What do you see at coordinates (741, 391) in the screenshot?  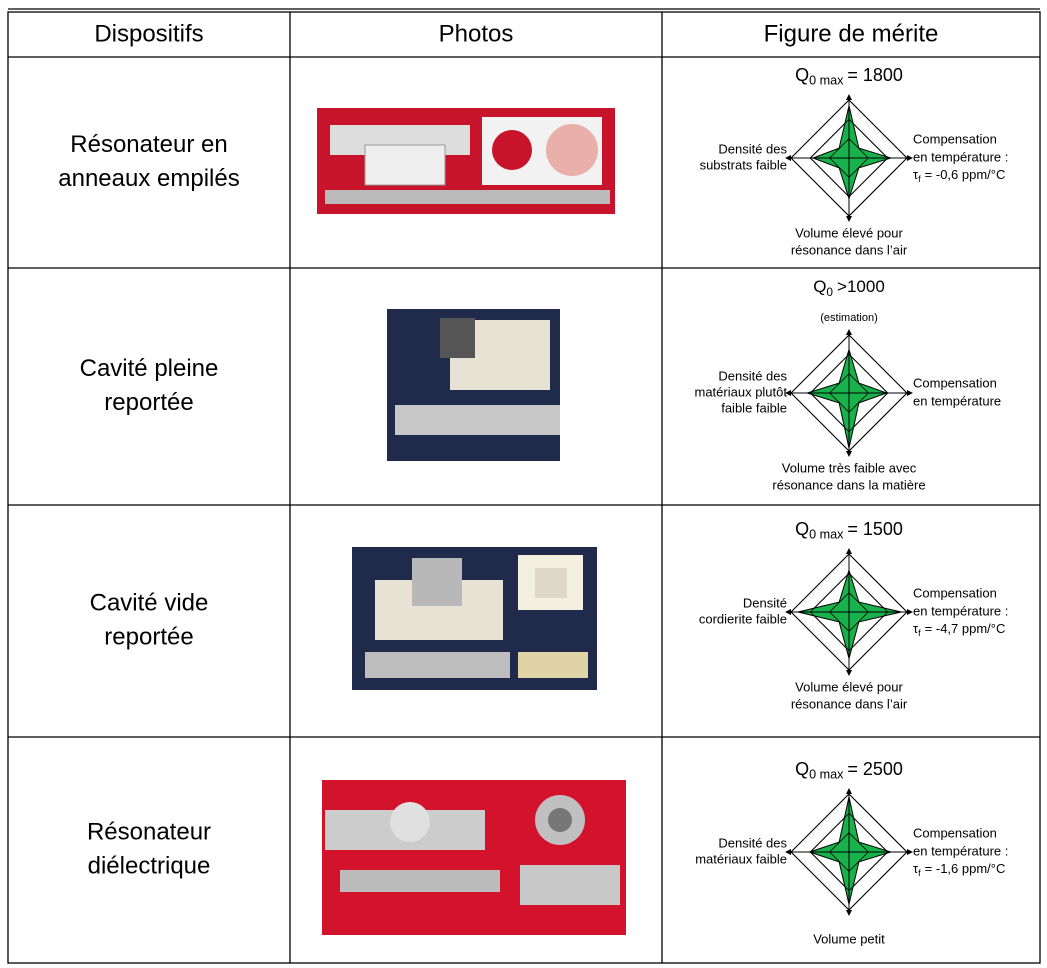 I see `left-label: matériaux plutôt` at bounding box center [741, 391].